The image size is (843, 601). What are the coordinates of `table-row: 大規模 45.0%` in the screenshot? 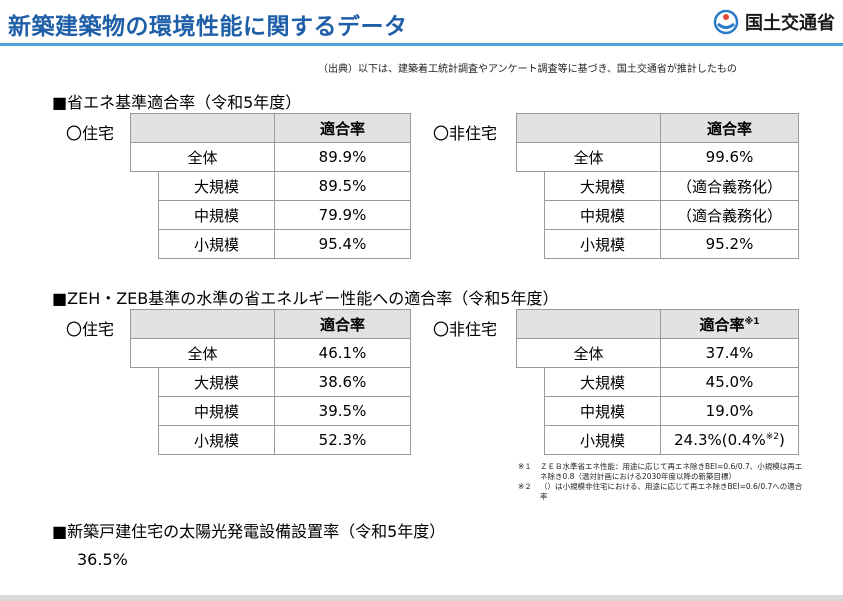 It's located at (658, 382).